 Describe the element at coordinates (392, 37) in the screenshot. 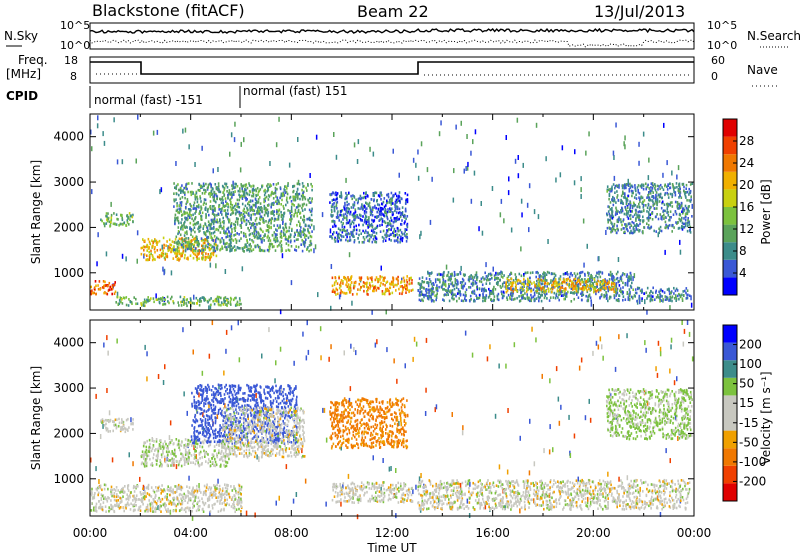

I see `nsky-traces` at that location.